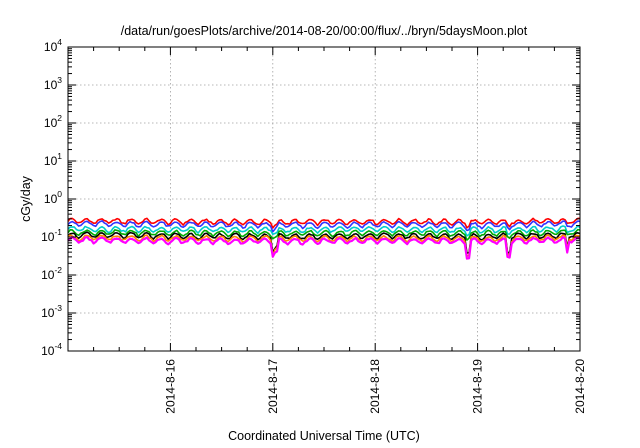 The image size is (640, 448). Describe the element at coordinates (170, 386) in the screenshot. I see `x-tick-label: 2014-8-16` at that location.